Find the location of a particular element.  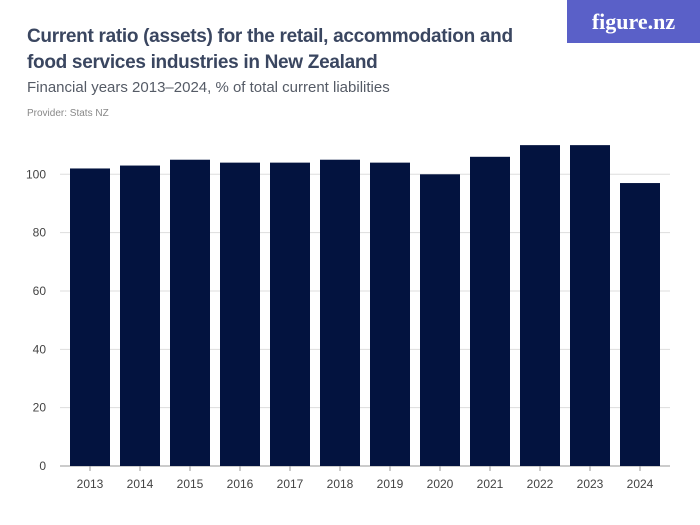

x-tick-label: 2014 is located at coordinates (140, 484).